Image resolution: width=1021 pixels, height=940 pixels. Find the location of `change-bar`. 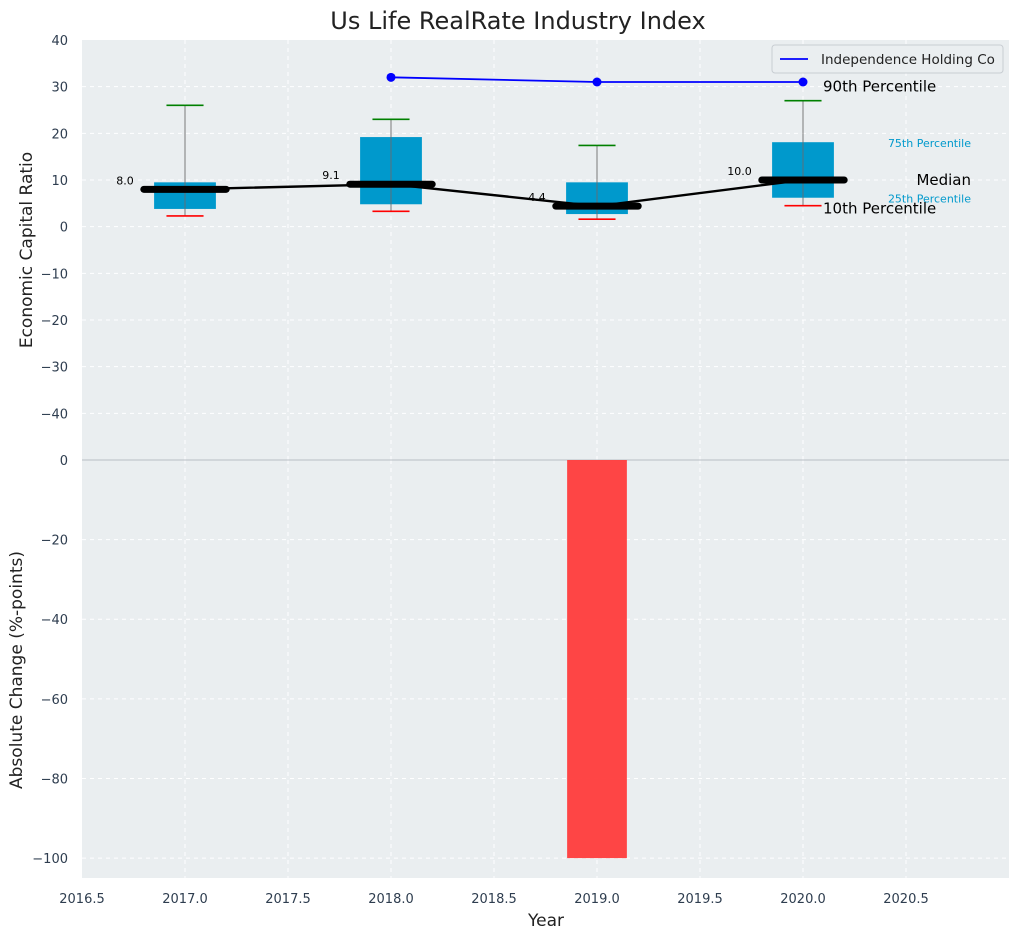

change-bar is located at coordinates (597, 659).